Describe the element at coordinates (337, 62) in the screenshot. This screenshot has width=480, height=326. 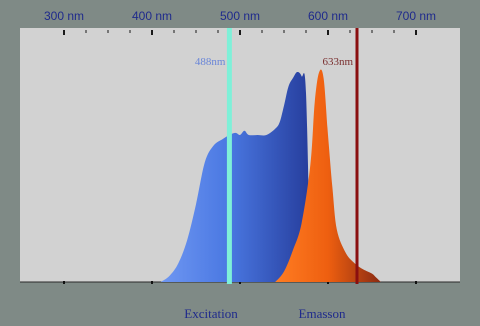
I see `laser-label: 633nm` at that location.